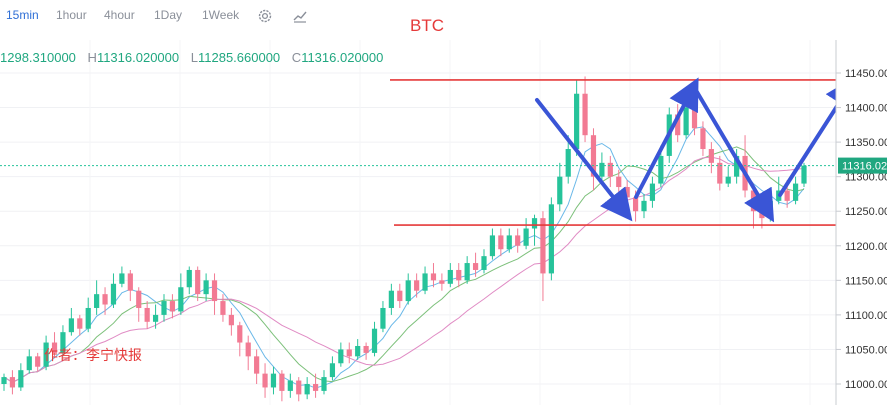 This screenshot has height=405, width=887. I want to click on tab-1day: 1Day, so click(168, 15).